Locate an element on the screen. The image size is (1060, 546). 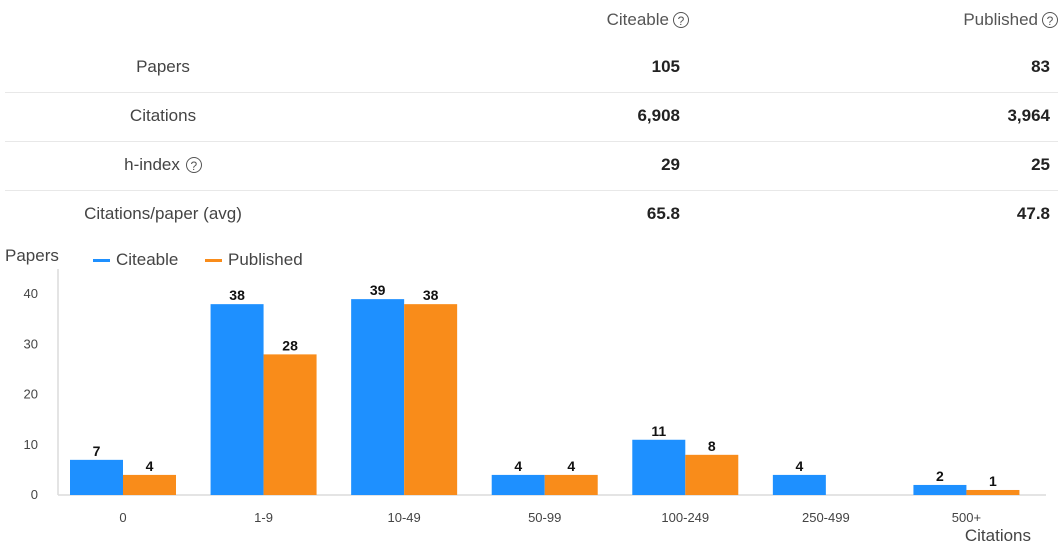
legend-swatch-published is located at coordinates (213, 260).